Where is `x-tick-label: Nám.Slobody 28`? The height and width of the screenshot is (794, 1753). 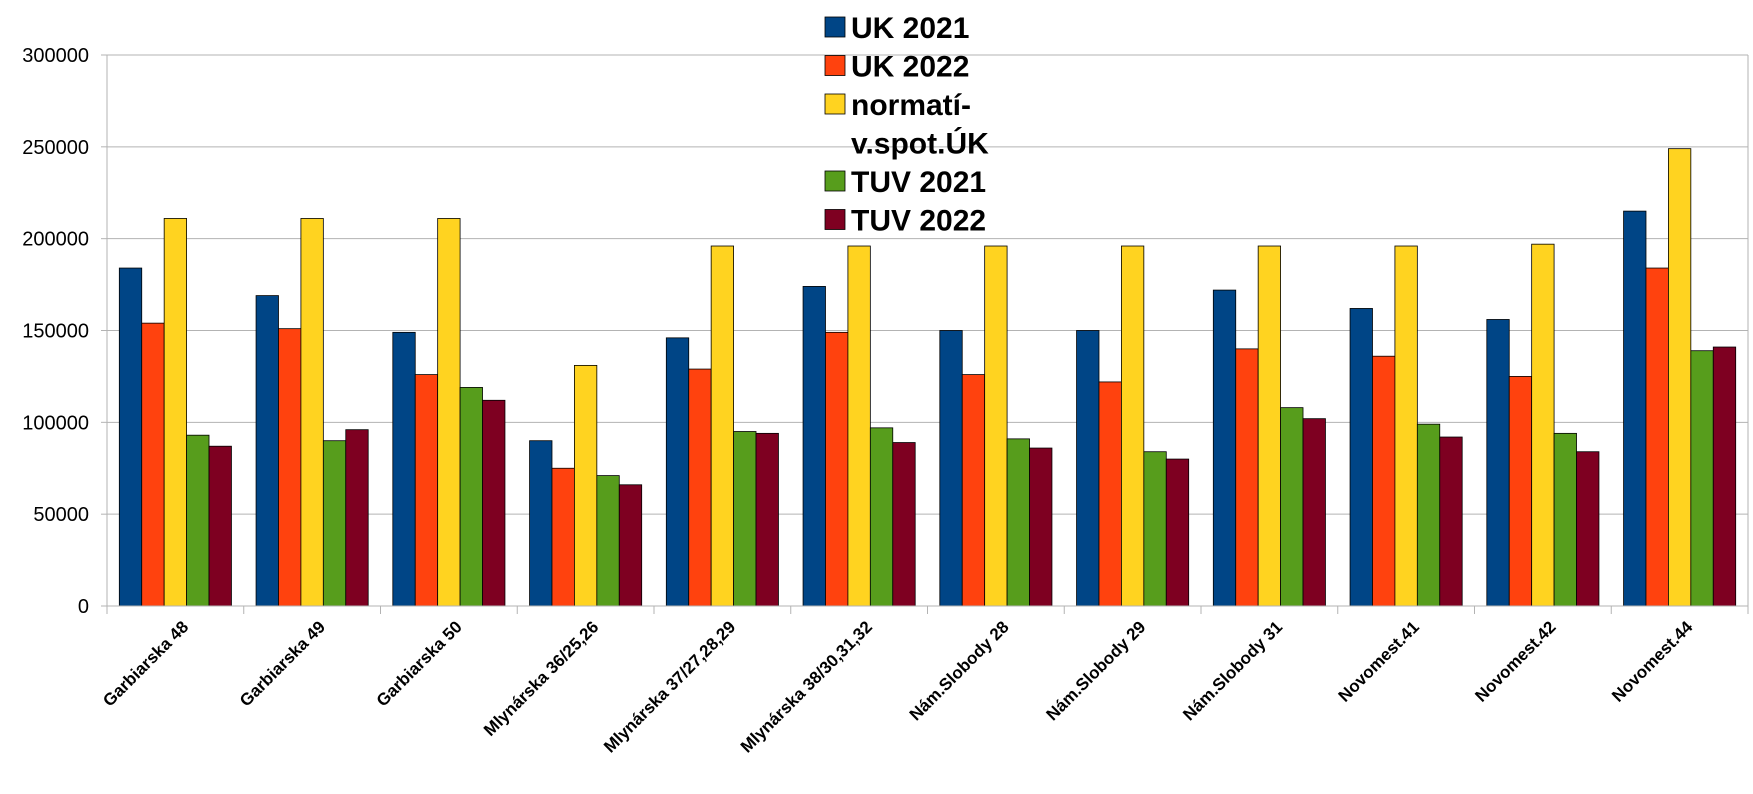
x-tick-label: Nám.Slobody 28 is located at coordinates (959, 670).